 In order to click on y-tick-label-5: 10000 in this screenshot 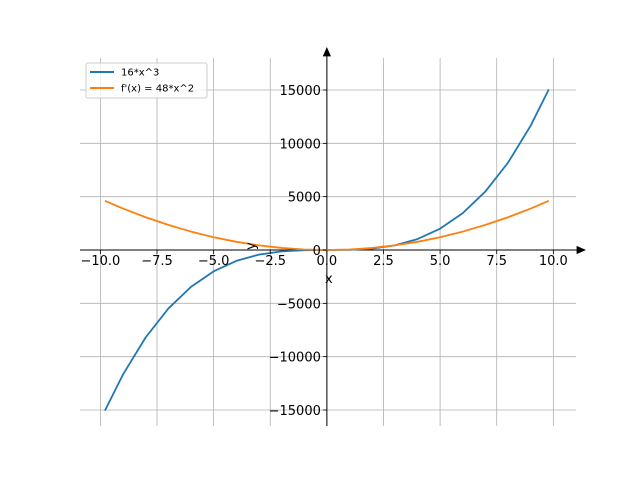, I will do `click(300, 144)`.